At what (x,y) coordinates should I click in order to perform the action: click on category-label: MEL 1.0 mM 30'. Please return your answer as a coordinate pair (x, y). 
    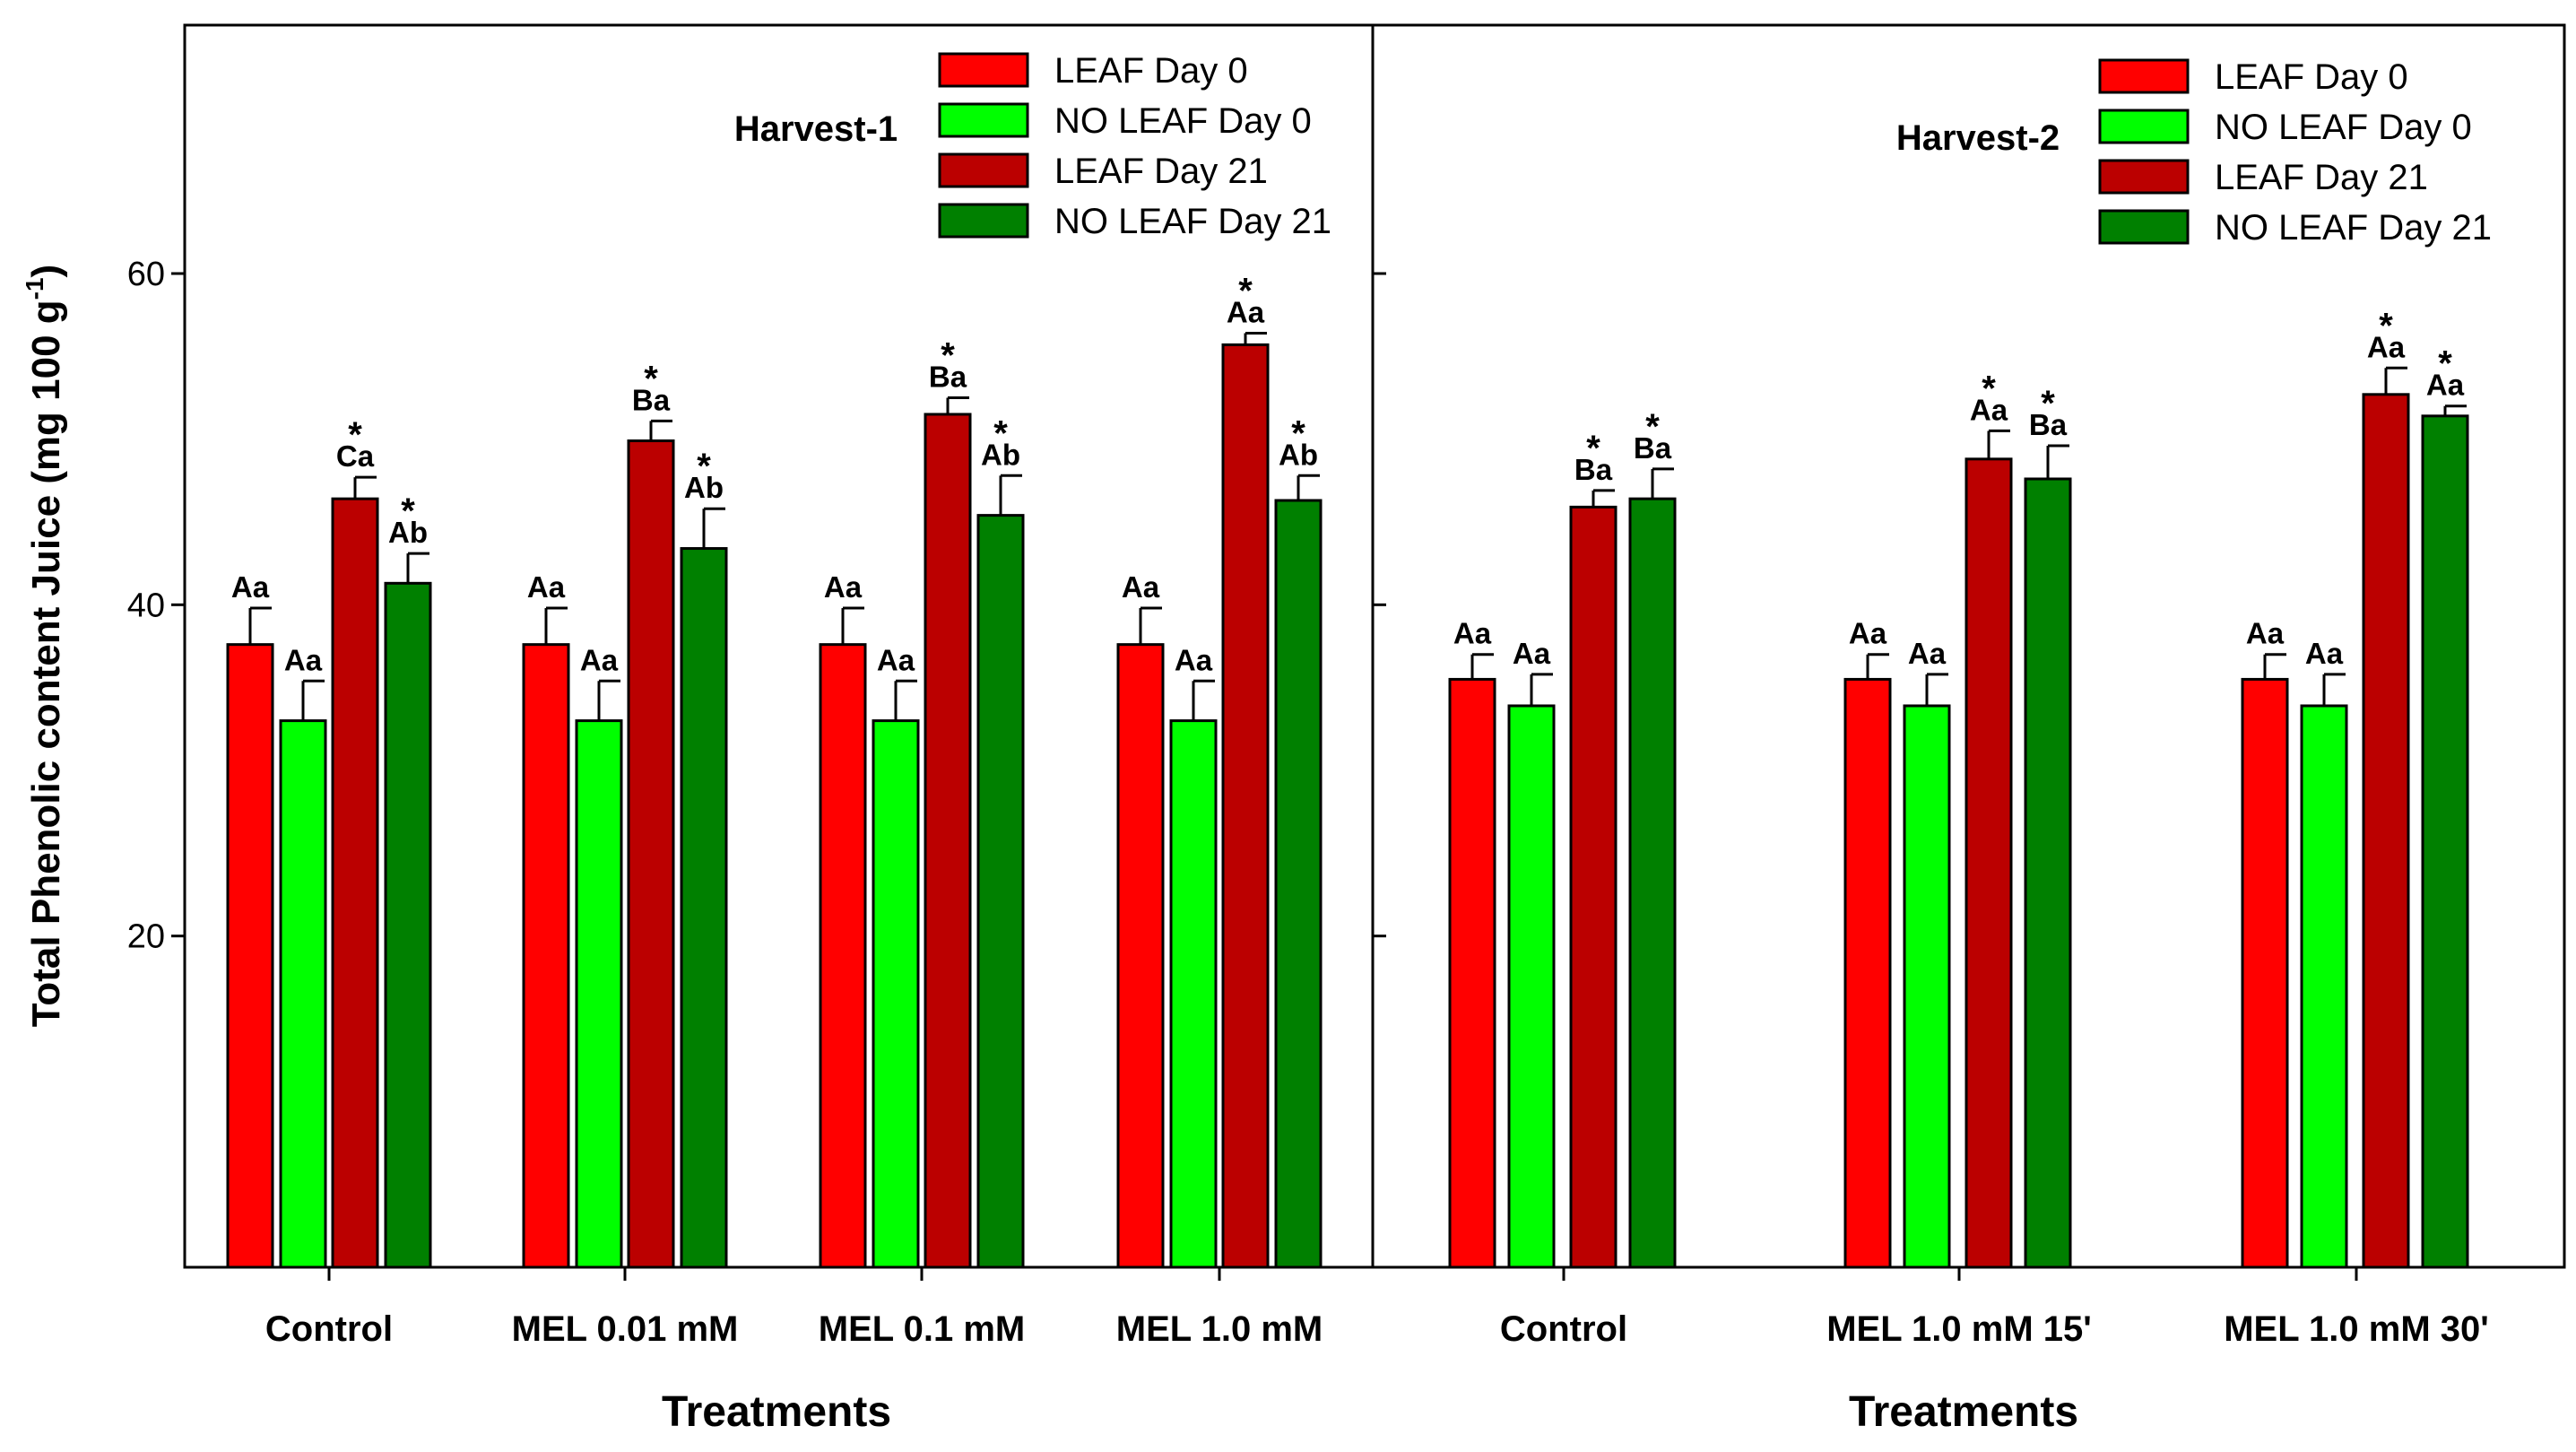
    Looking at the image, I should click on (2356, 1329).